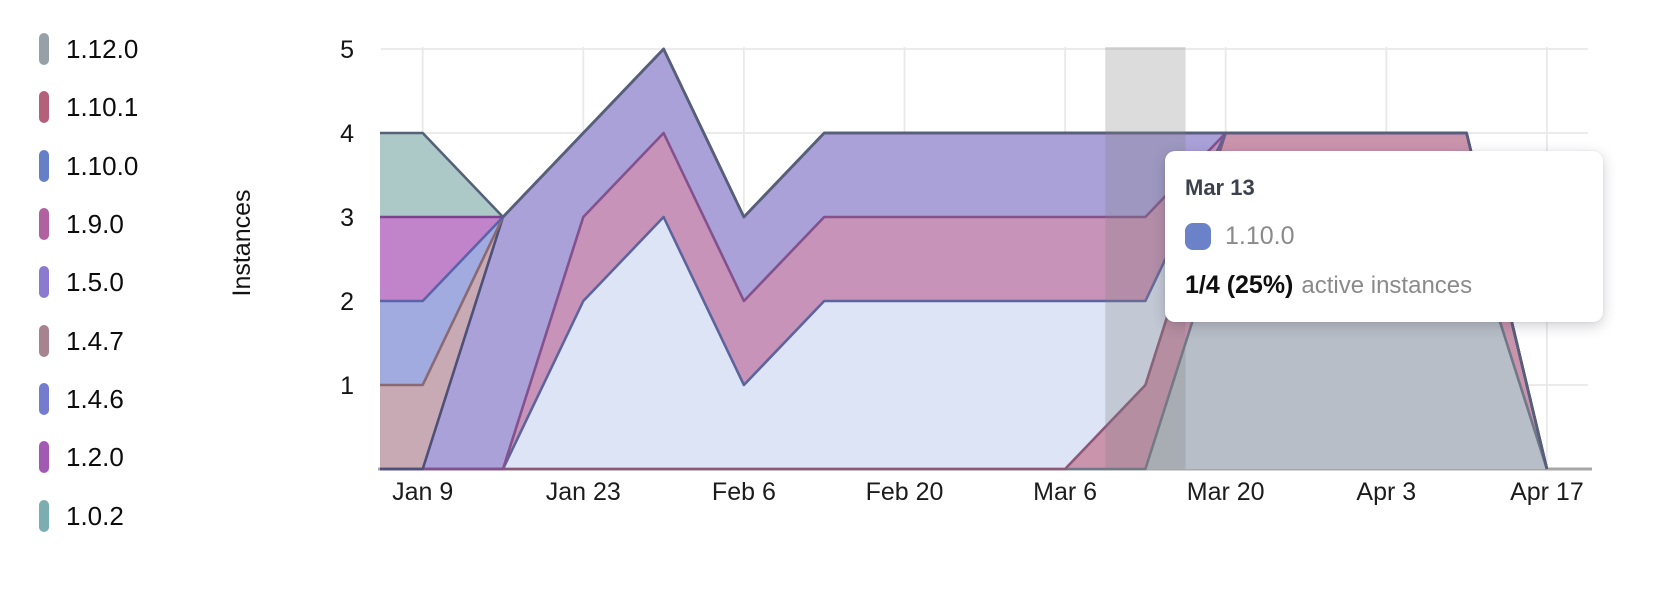 This screenshot has height=592, width=1680. What do you see at coordinates (102, 49) in the screenshot?
I see `legend-item-label: 1.12.0` at bounding box center [102, 49].